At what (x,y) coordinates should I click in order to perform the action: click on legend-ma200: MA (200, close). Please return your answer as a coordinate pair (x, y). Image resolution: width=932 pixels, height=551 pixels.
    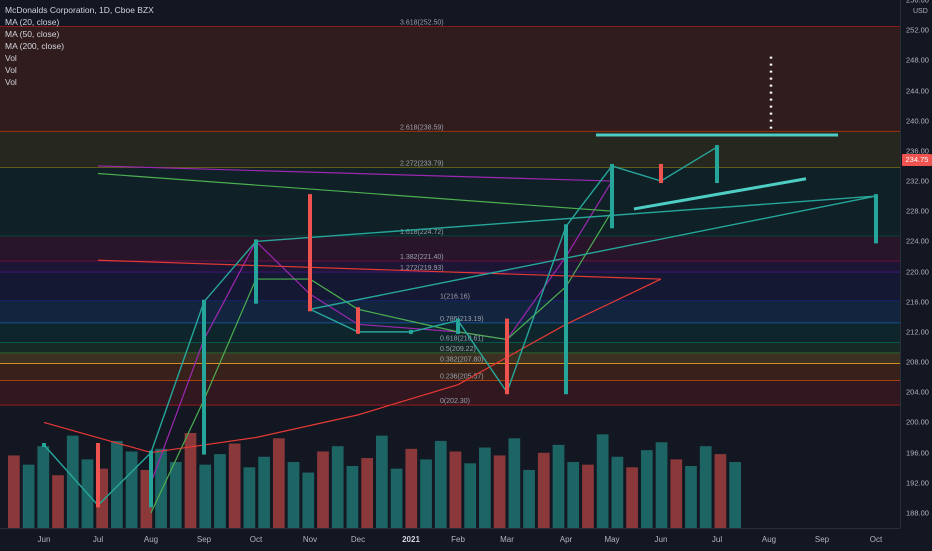
    Looking at the image, I should click on (35, 46).